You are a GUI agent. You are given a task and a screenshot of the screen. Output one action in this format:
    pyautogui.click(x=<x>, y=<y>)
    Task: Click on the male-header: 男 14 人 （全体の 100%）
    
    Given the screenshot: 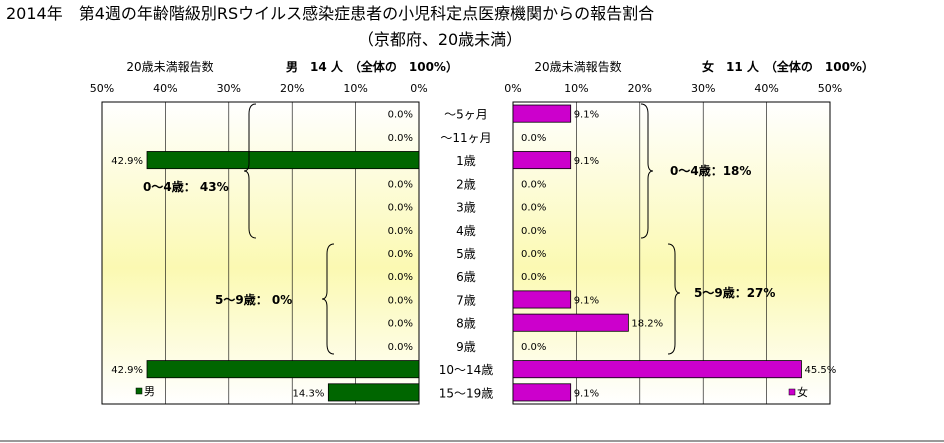 What is the action you would take?
    pyautogui.click(x=372, y=66)
    